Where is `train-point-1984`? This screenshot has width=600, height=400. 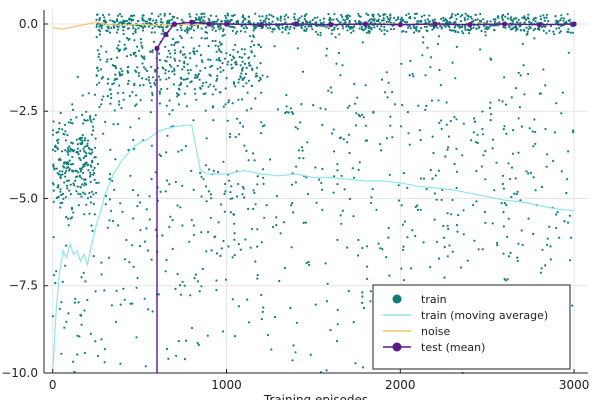 train-point-1984 is located at coordinates (296, 166).